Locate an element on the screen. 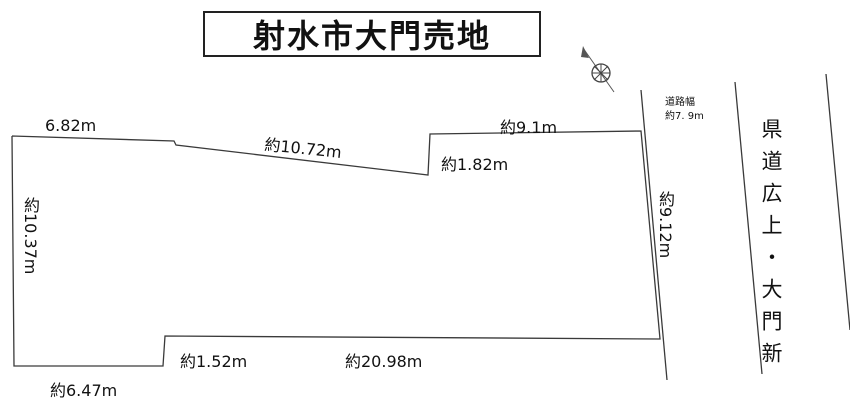  dim-left-side: 約10.37m is located at coordinates (30, 236).